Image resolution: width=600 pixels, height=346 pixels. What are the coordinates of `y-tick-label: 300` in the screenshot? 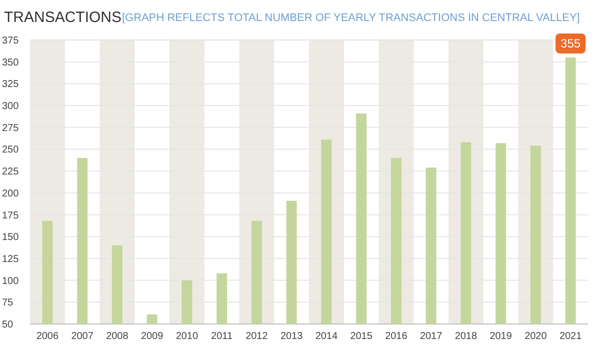 It's located at (11, 106).